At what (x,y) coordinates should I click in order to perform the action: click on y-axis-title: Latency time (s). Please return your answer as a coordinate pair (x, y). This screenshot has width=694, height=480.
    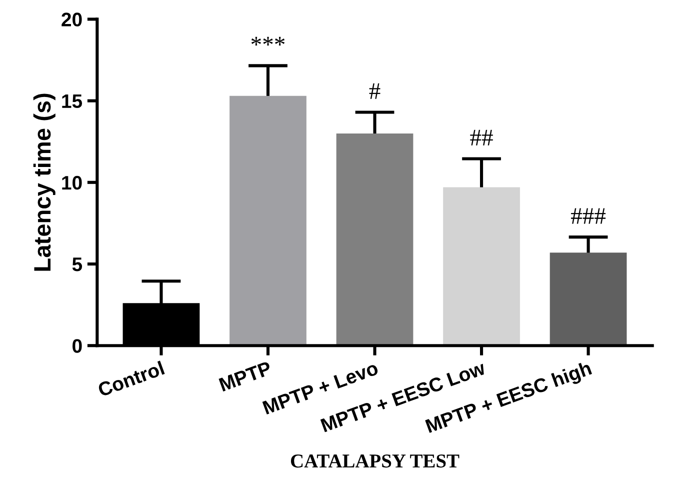
    Looking at the image, I should click on (44, 182).